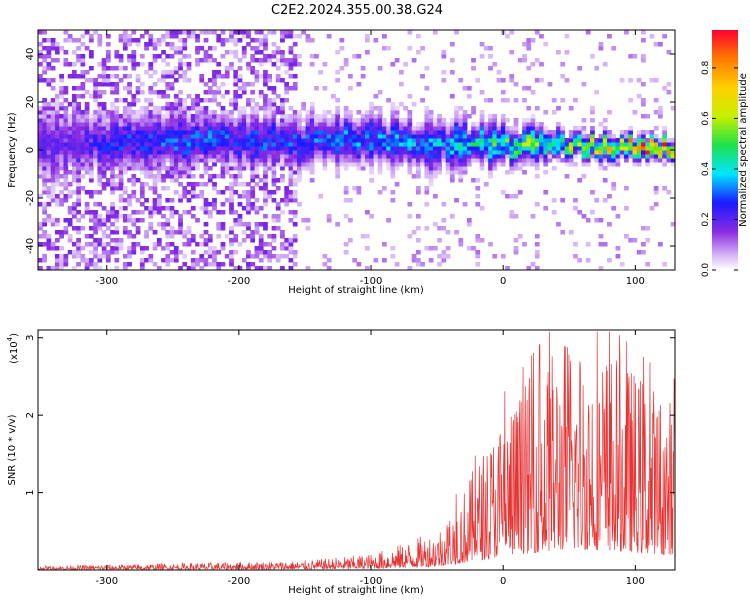  What do you see at coordinates (725, 150) in the screenshot?
I see `colorbar-gradient` at bounding box center [725, 150].